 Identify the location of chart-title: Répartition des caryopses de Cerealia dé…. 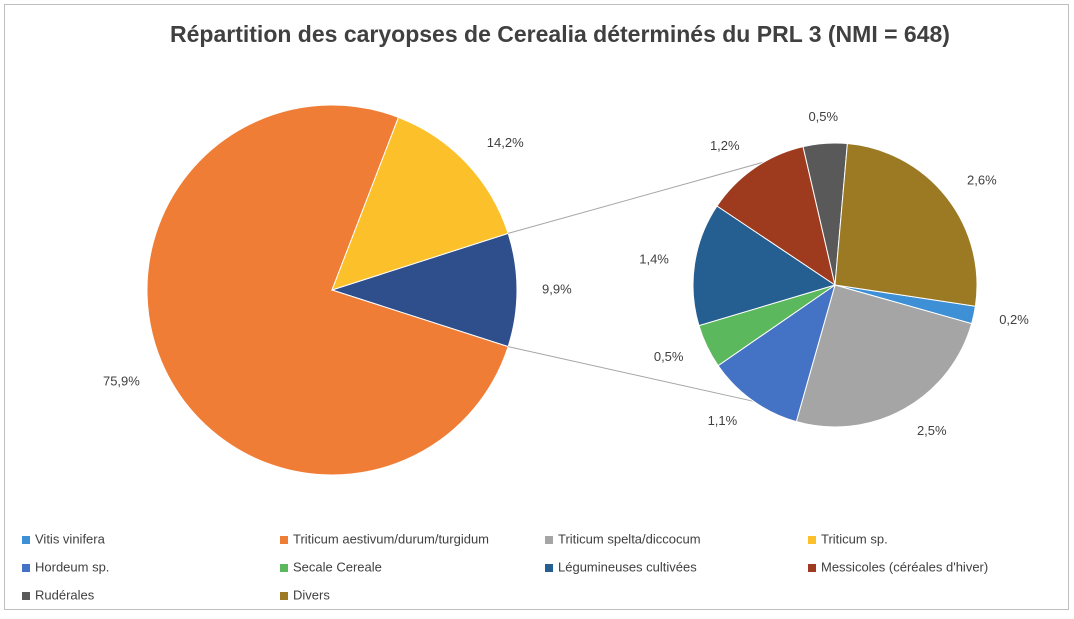
(560, 34).